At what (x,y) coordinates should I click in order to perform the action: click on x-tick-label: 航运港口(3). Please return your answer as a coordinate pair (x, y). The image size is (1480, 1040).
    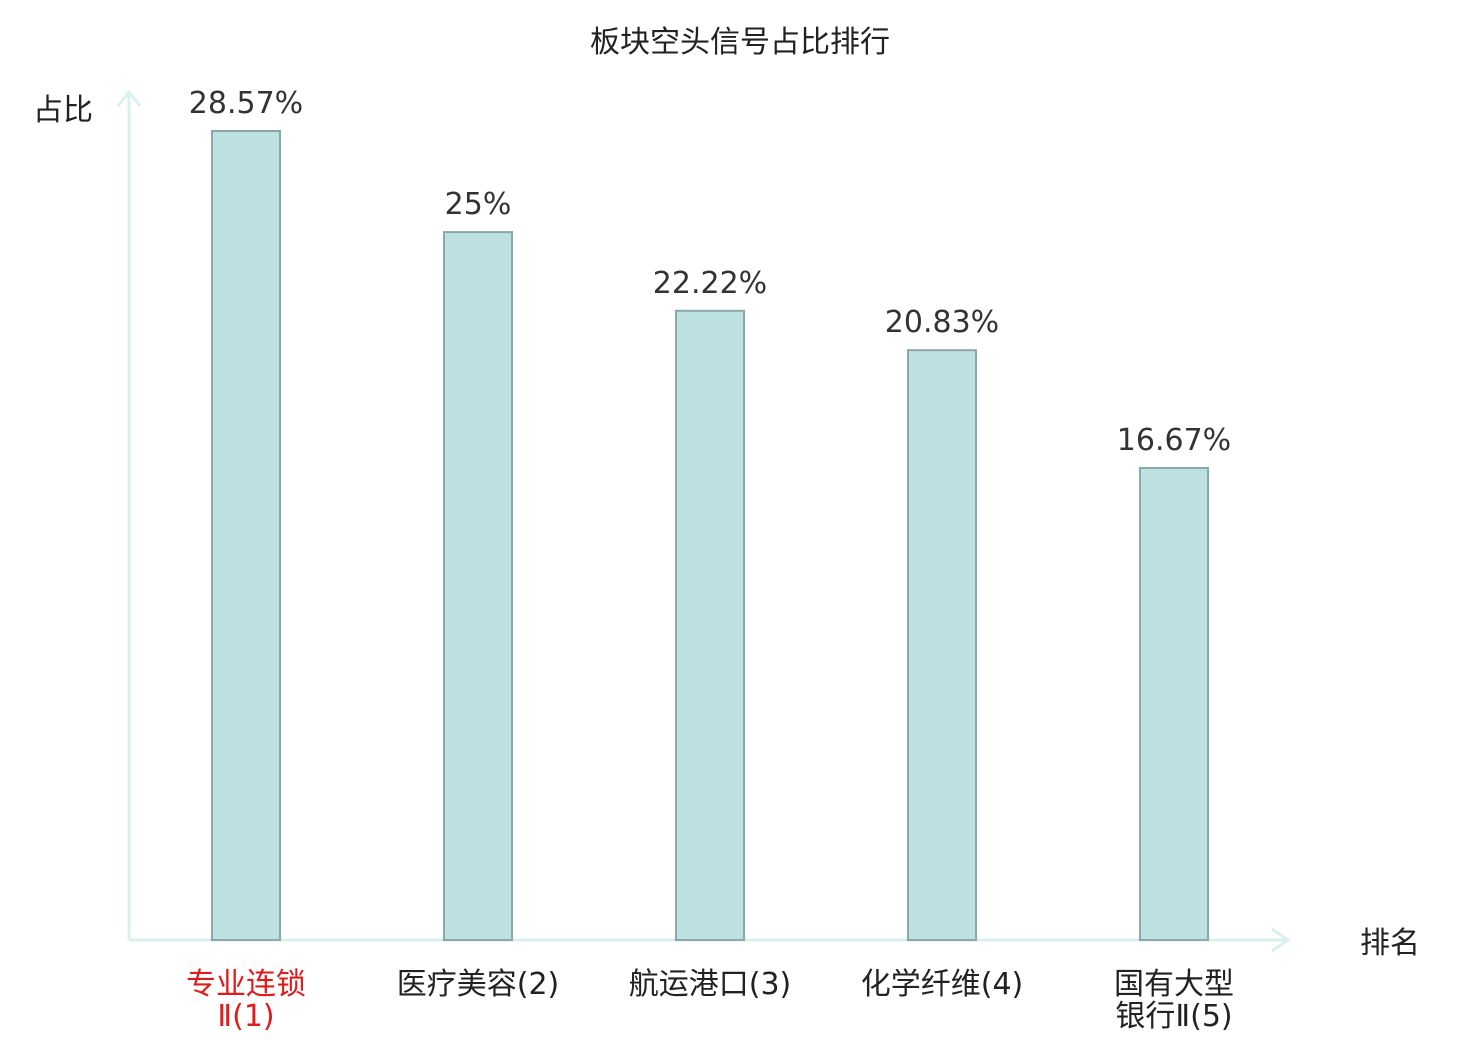
    Looking at the image, I should click on (710, 984).